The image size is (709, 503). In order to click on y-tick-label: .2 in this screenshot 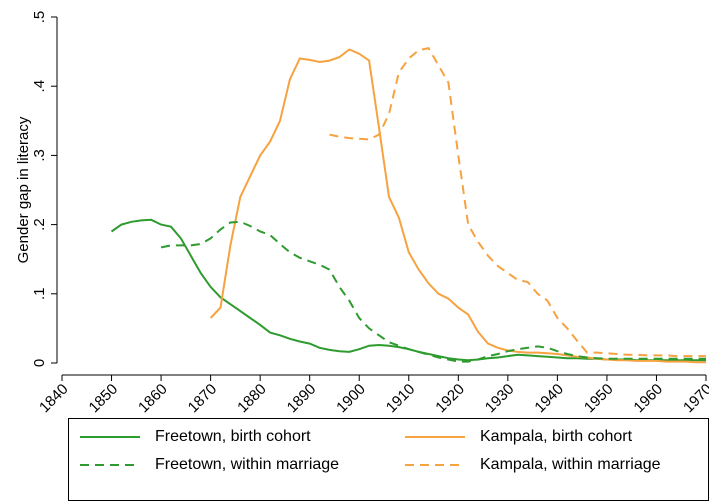, I will do `click(39, 224)`.